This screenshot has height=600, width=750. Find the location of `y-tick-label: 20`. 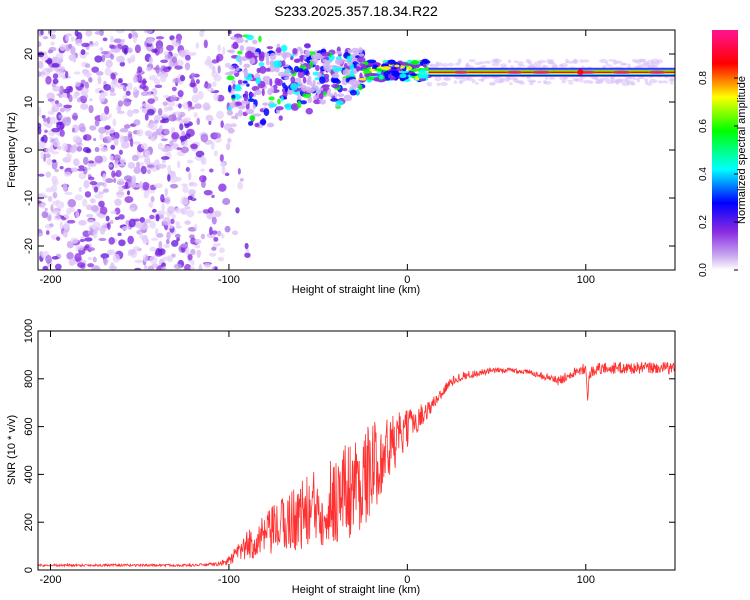

y-tick-label: 20 is located at coordinates (29, 54).